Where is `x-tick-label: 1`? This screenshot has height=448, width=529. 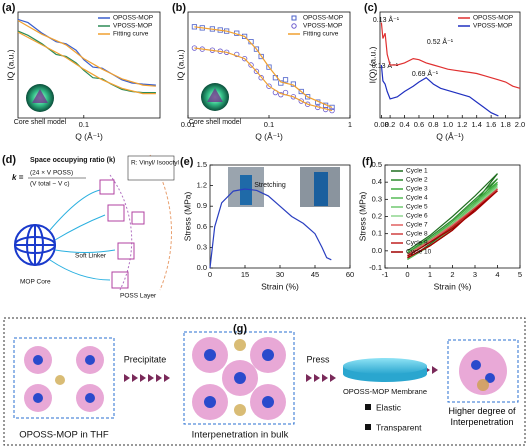
x-tick-label: 1 is located at coordinates (430, 274).